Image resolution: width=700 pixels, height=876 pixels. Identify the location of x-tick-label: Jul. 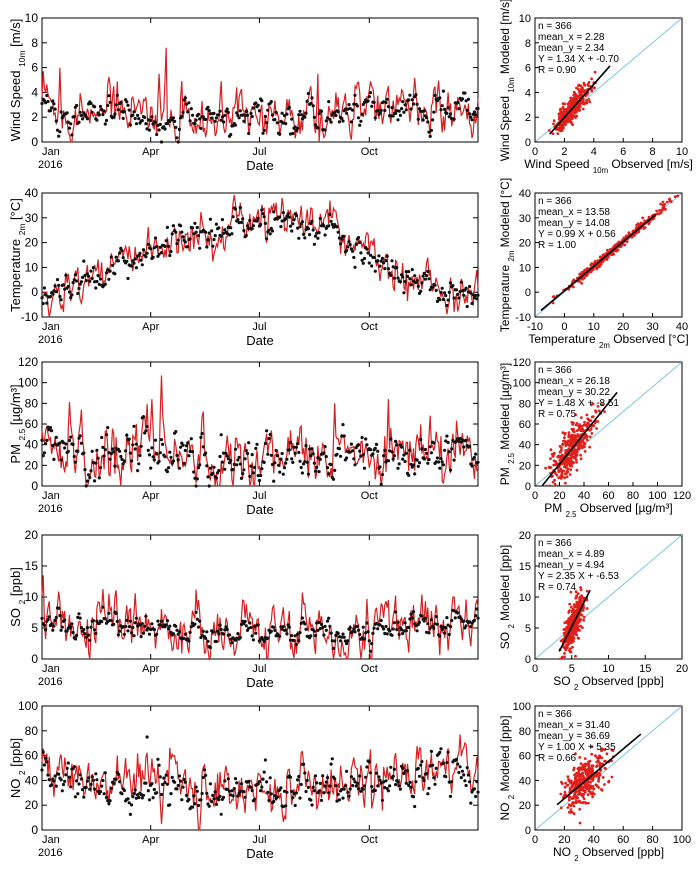
(259, 327).